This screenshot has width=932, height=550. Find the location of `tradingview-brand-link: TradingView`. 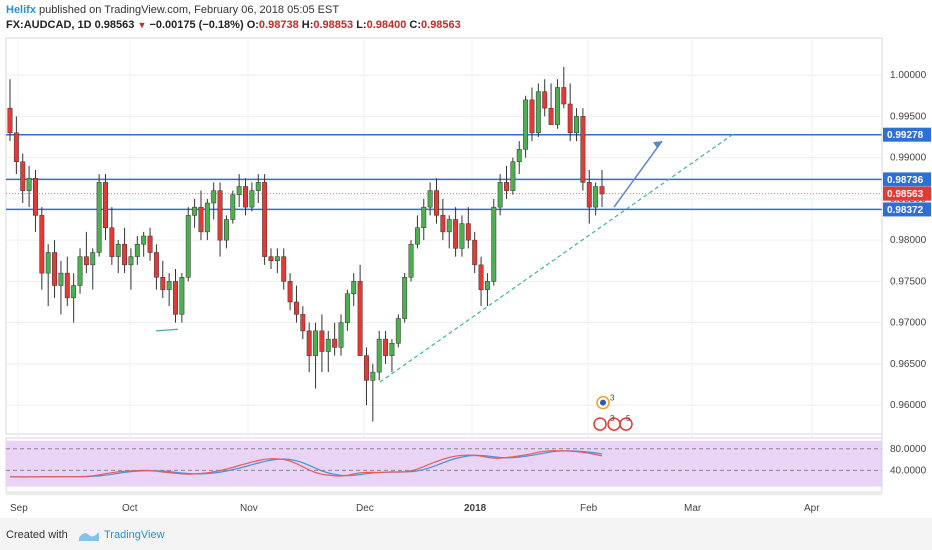

tradingview-brand-link: TradingView is located at coordinates (134, 535).